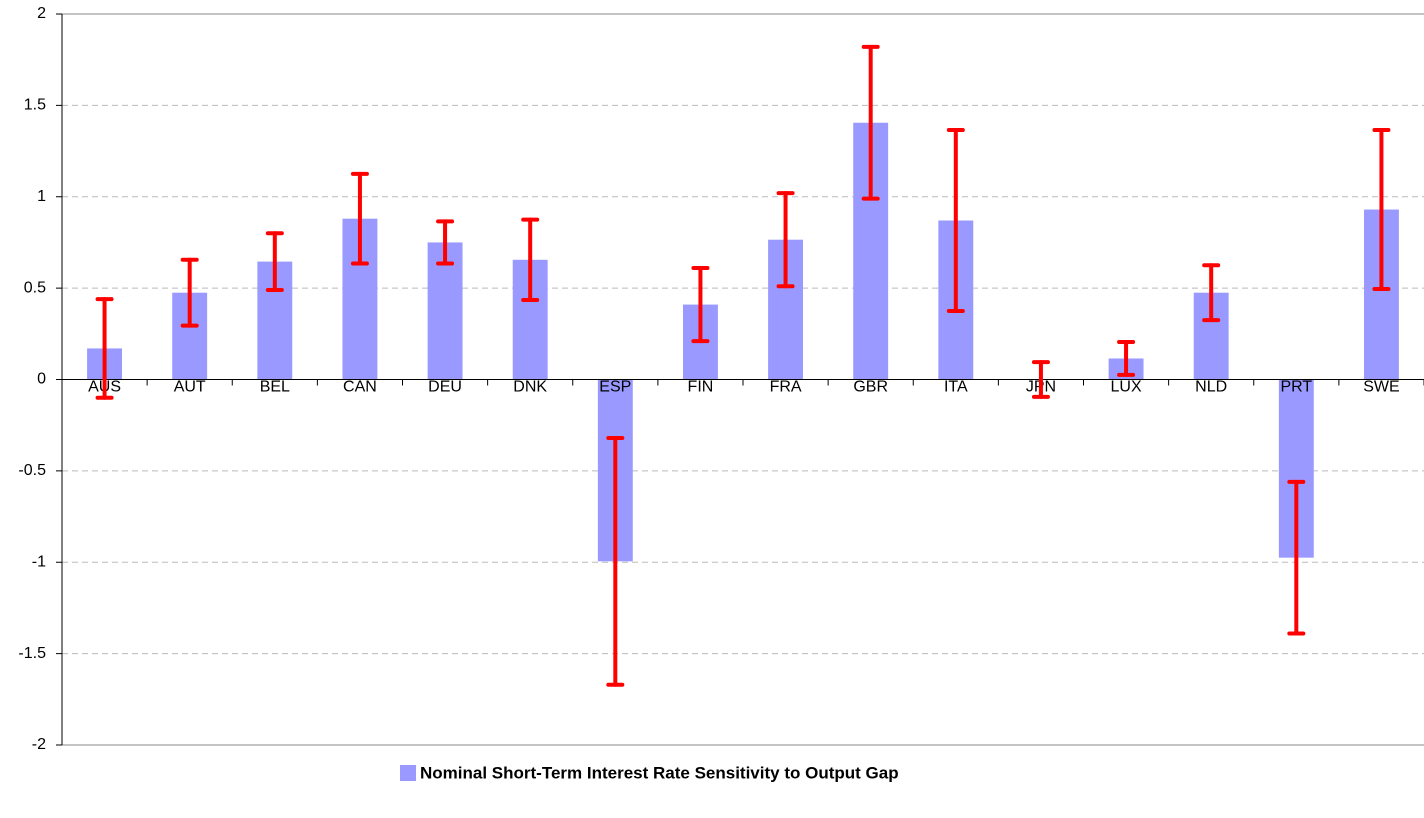 The image size is (1424, 818). Describe the element at coordinates (408, 773) in the screenshot. I see `legend-swatch` at that location.